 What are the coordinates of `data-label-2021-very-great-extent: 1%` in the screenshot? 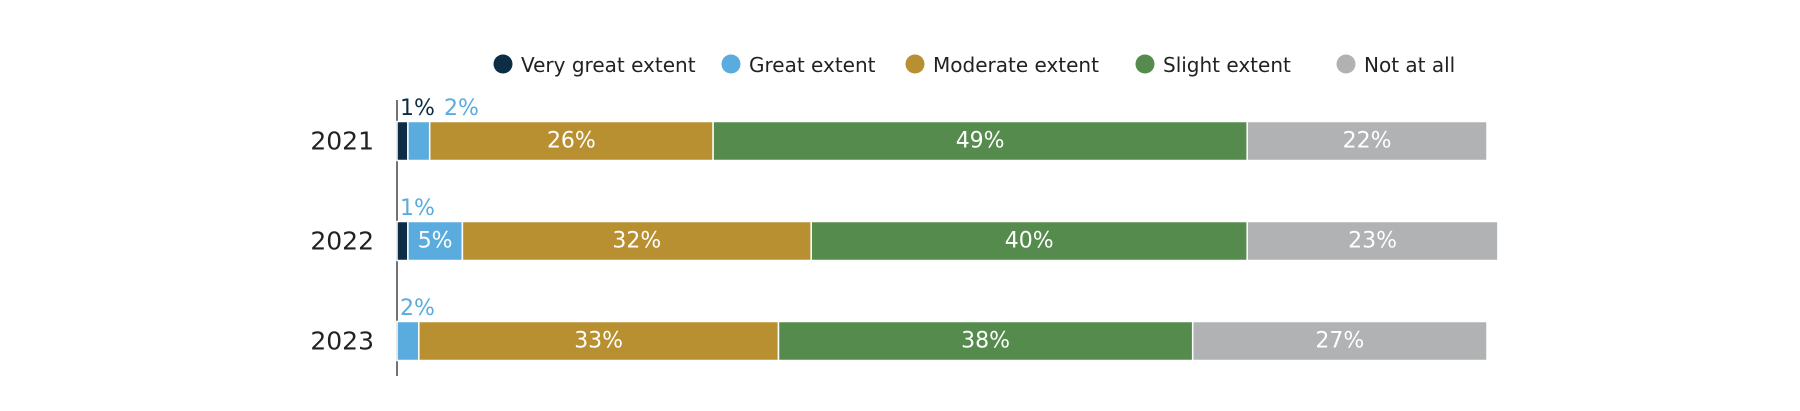 It's located at (417, 108).